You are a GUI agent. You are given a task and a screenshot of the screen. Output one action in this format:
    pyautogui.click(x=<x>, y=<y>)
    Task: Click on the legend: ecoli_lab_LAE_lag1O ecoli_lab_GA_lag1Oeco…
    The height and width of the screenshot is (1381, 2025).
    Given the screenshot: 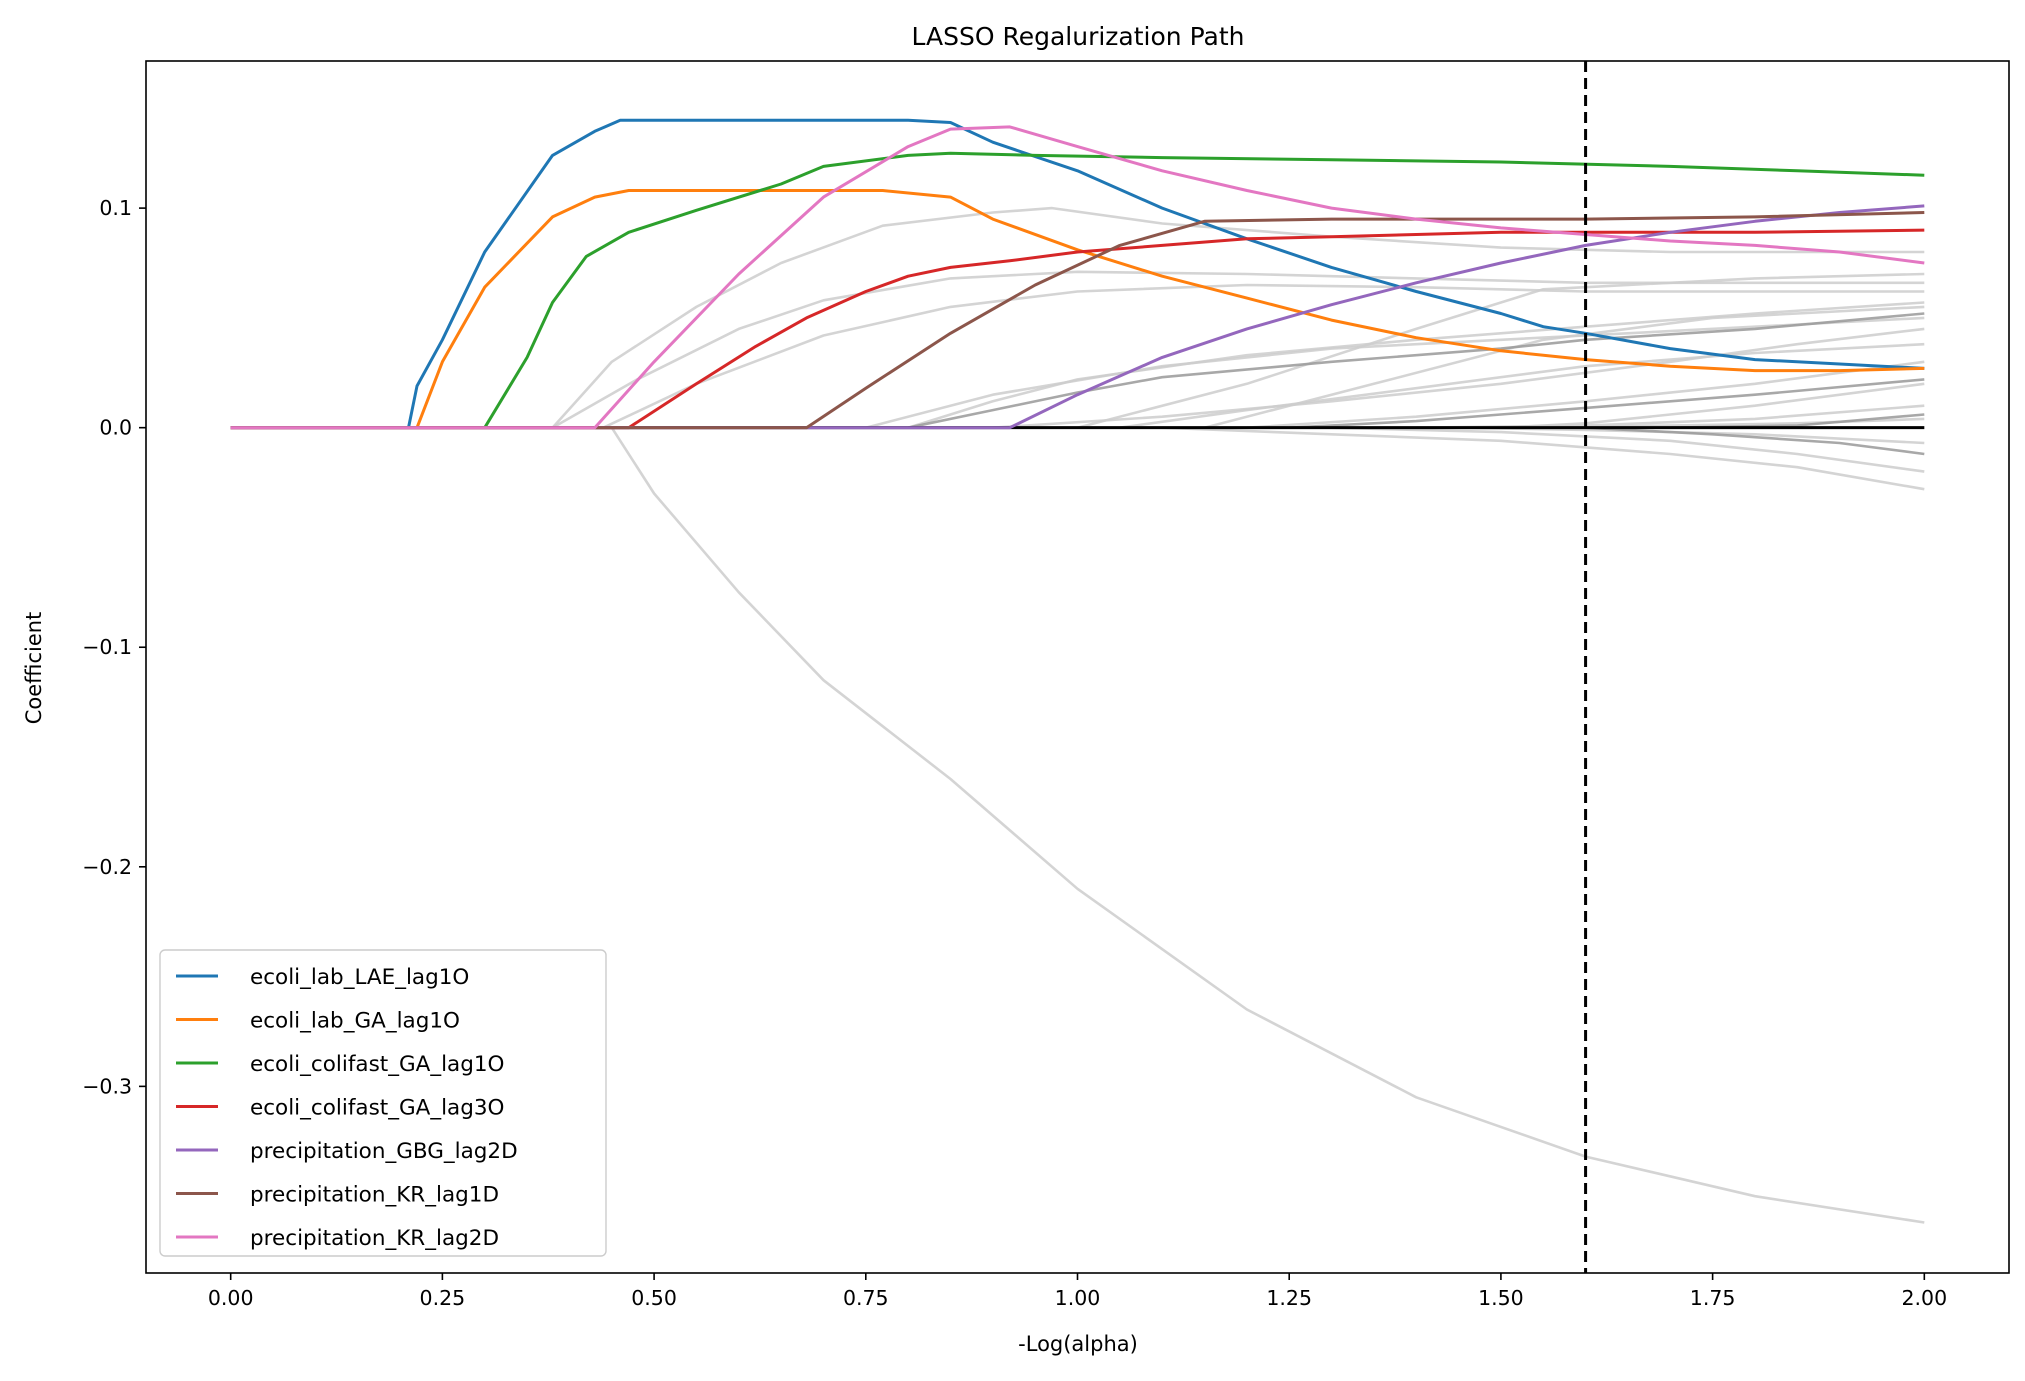 What is the action you would take?
    pyautogui.click(x=383, y=1103)
    